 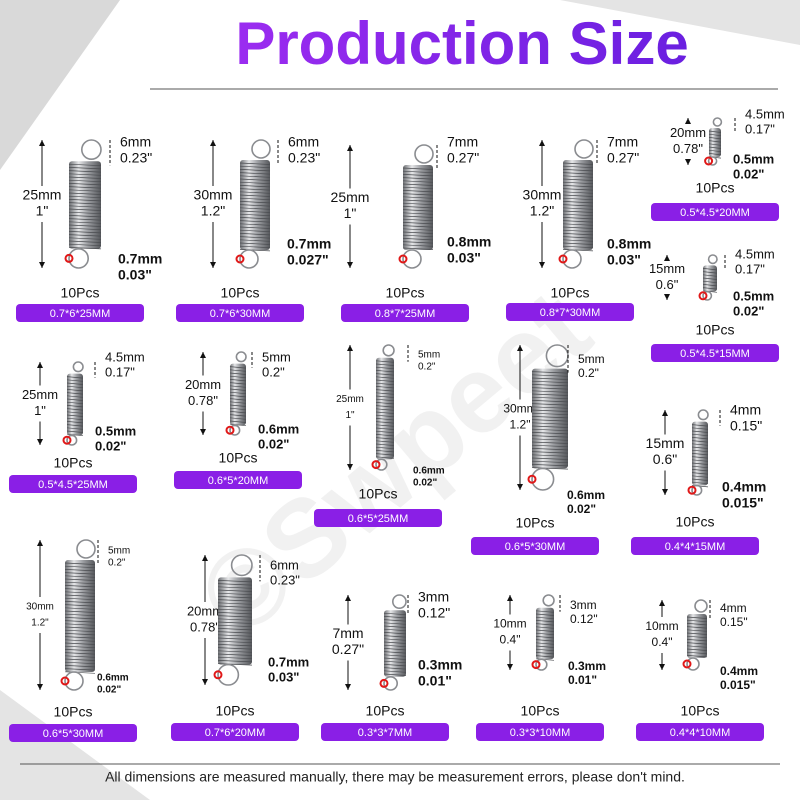 I want to click on quantity: 10Pcs, so click(x=540, y=711).